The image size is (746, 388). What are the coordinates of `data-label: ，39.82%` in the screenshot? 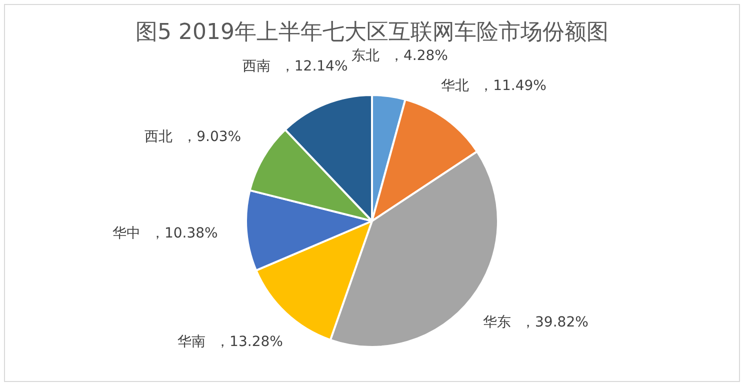 It's located at (554, 322).